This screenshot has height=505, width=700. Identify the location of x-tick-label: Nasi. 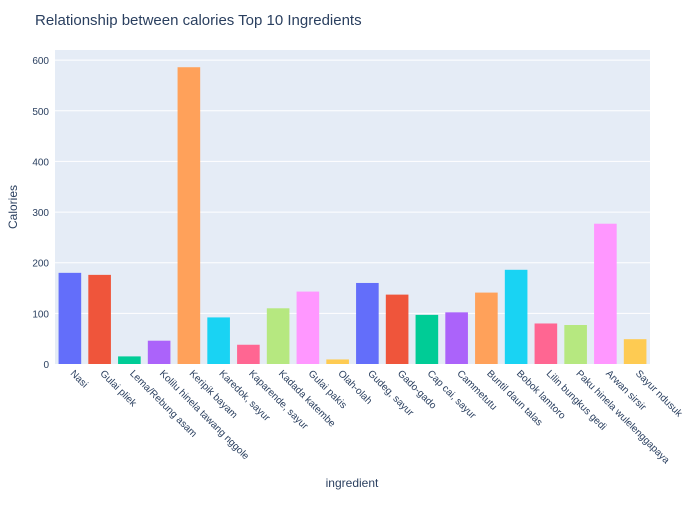
(79, 379).